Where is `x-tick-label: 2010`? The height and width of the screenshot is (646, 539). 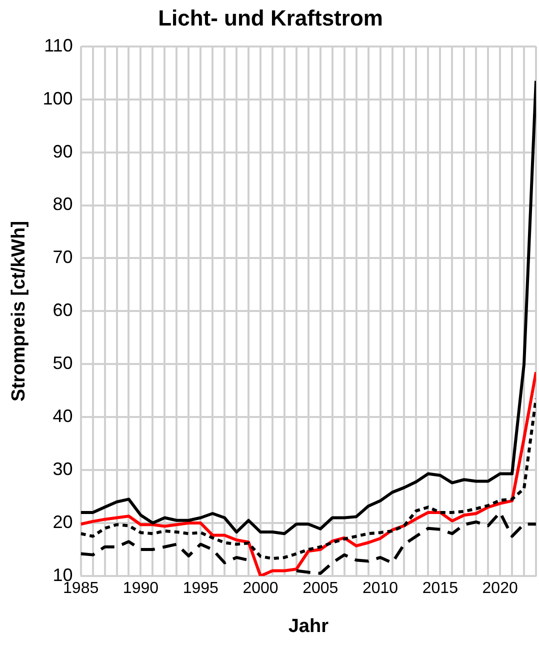 x-tick-label: 2010 is located at coordinates (380, 589).